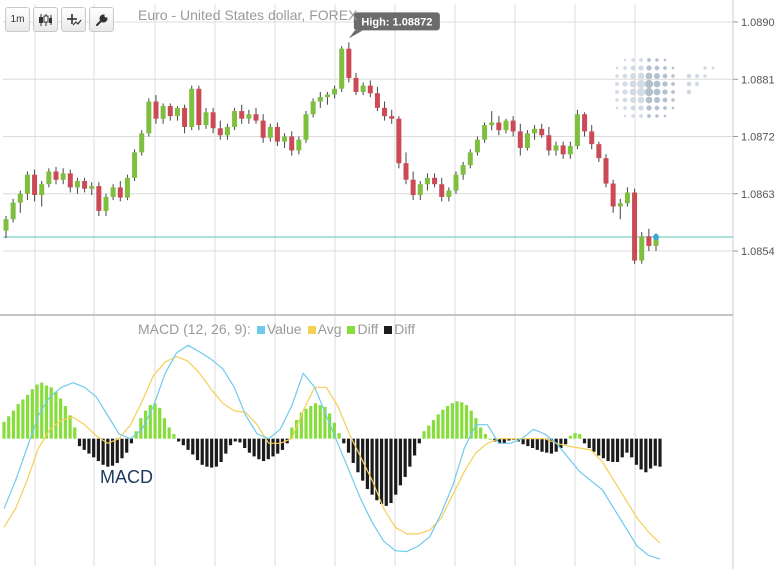 Image resolution: width=779 pixels, height=574 pixels. Describe the element at coordinates (45, 19) in the screenshot. I see `chart-type-button` at that location.